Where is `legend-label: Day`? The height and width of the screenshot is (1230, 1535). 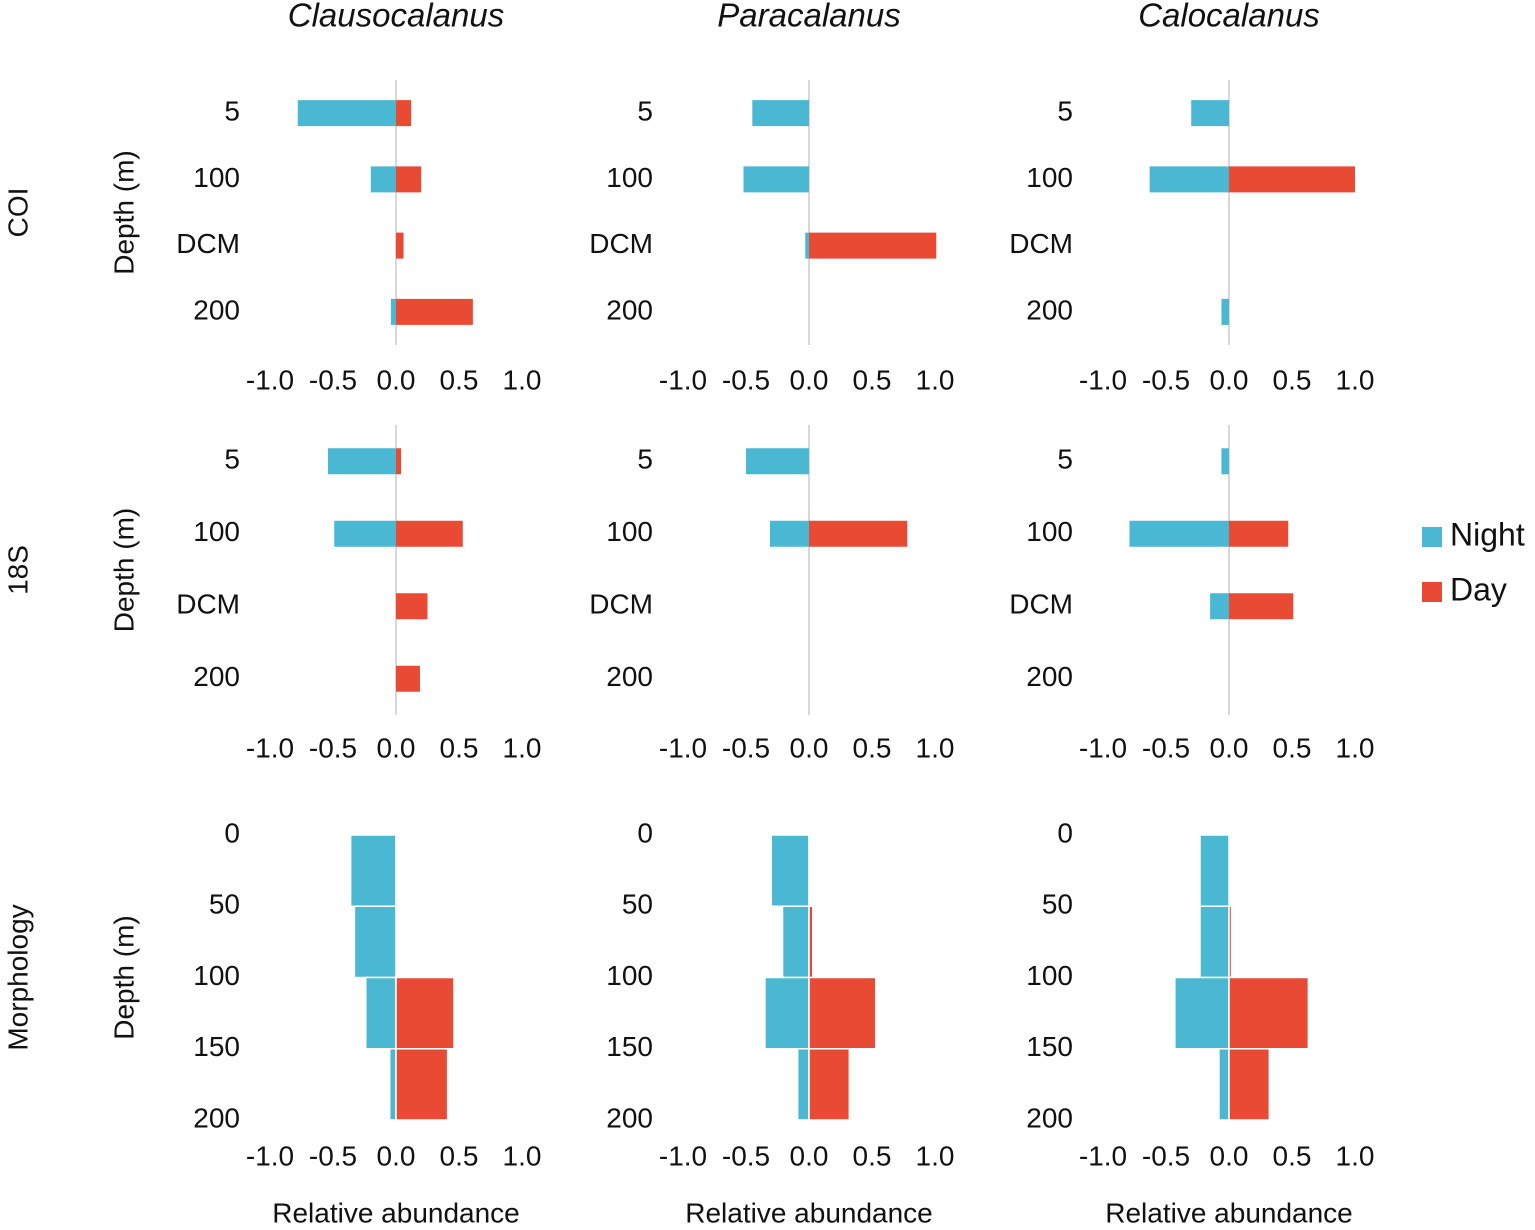
legend-label: Day is located at coordinates (1478, 589).